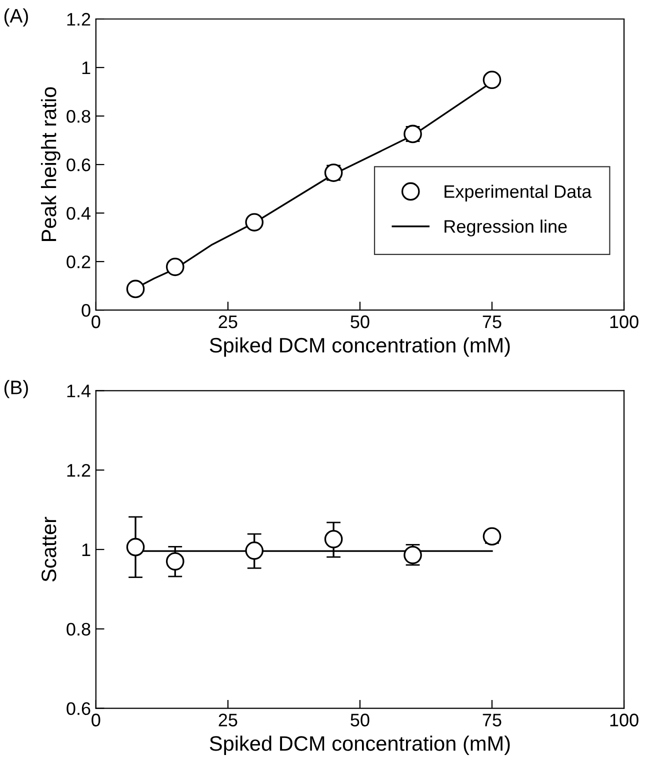 This screenshot has height=760, width=648. What do you see at coordinates (50, 164) in the screenshot?
I see `y-axis-title: Peak height ratio` at bounding box center [50, 164].